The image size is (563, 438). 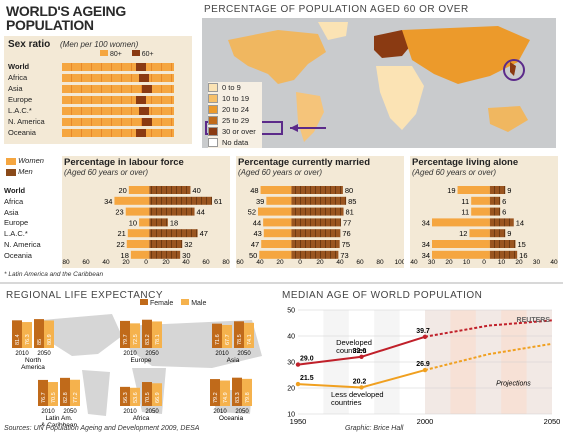 I want to click on life-value-female: 79.2, so click(x=216, y=397).